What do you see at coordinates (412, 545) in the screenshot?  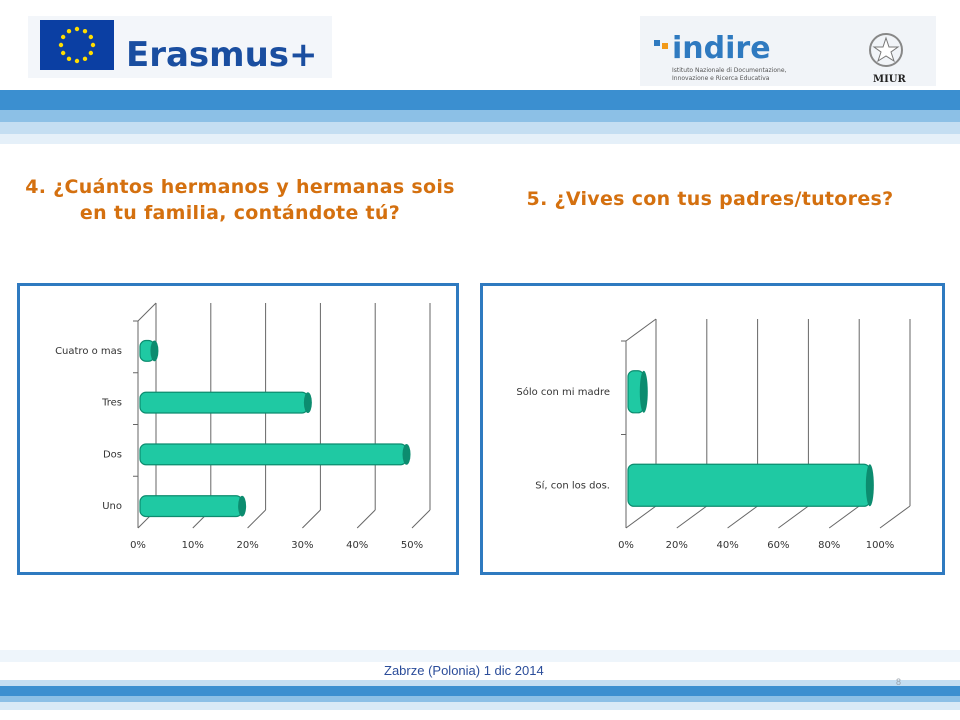 I see `x-tick-label: 50%` at bounding box center [412, 545].